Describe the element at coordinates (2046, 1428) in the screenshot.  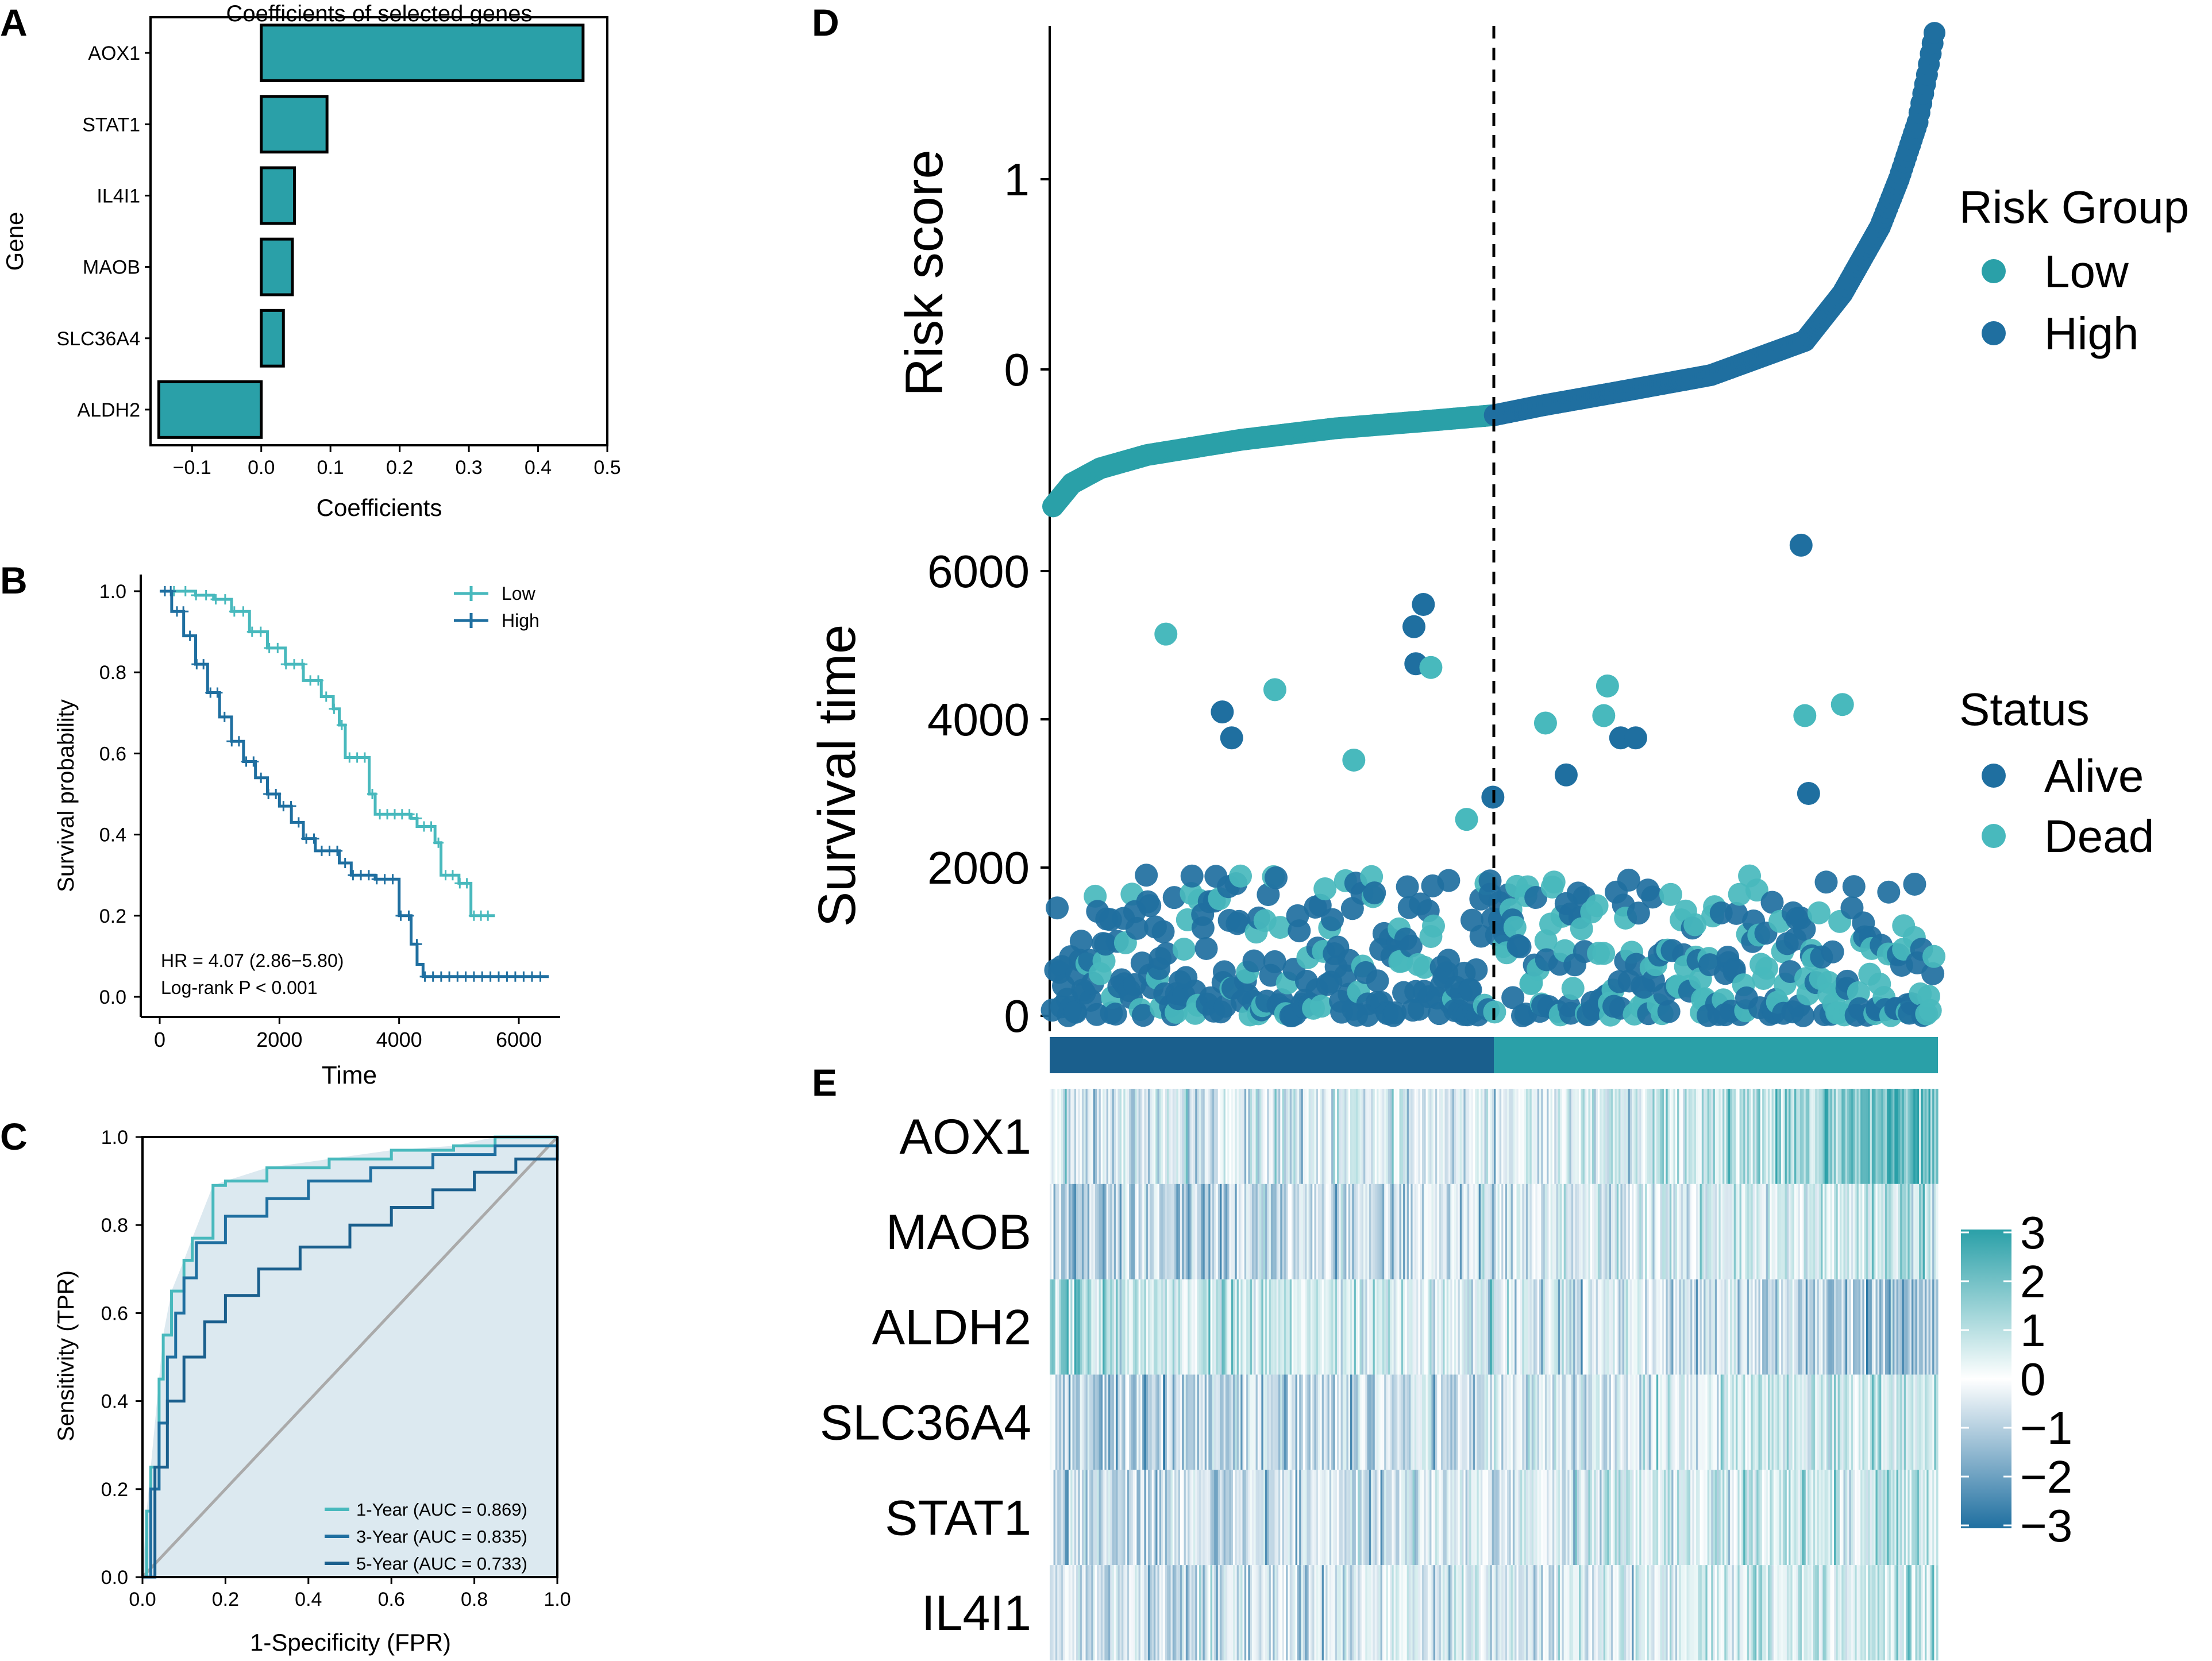
I see `scale-tick-label: −1` at that location.